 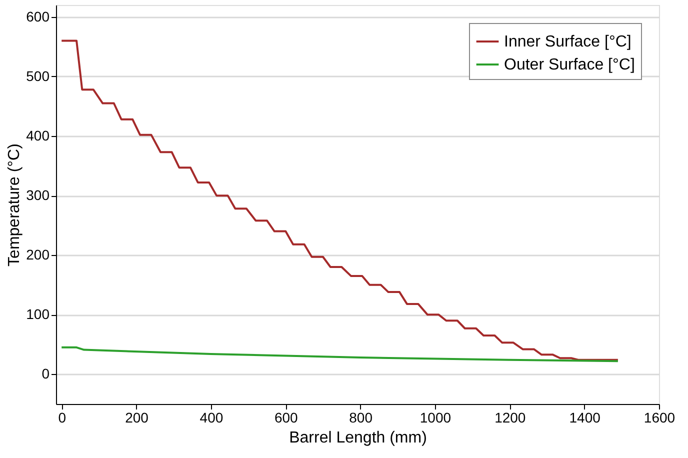 What do you see at coordinates (38, 254) in the screenshot?
I see `y-tick-label: 200` at bounding box center [38, 254].